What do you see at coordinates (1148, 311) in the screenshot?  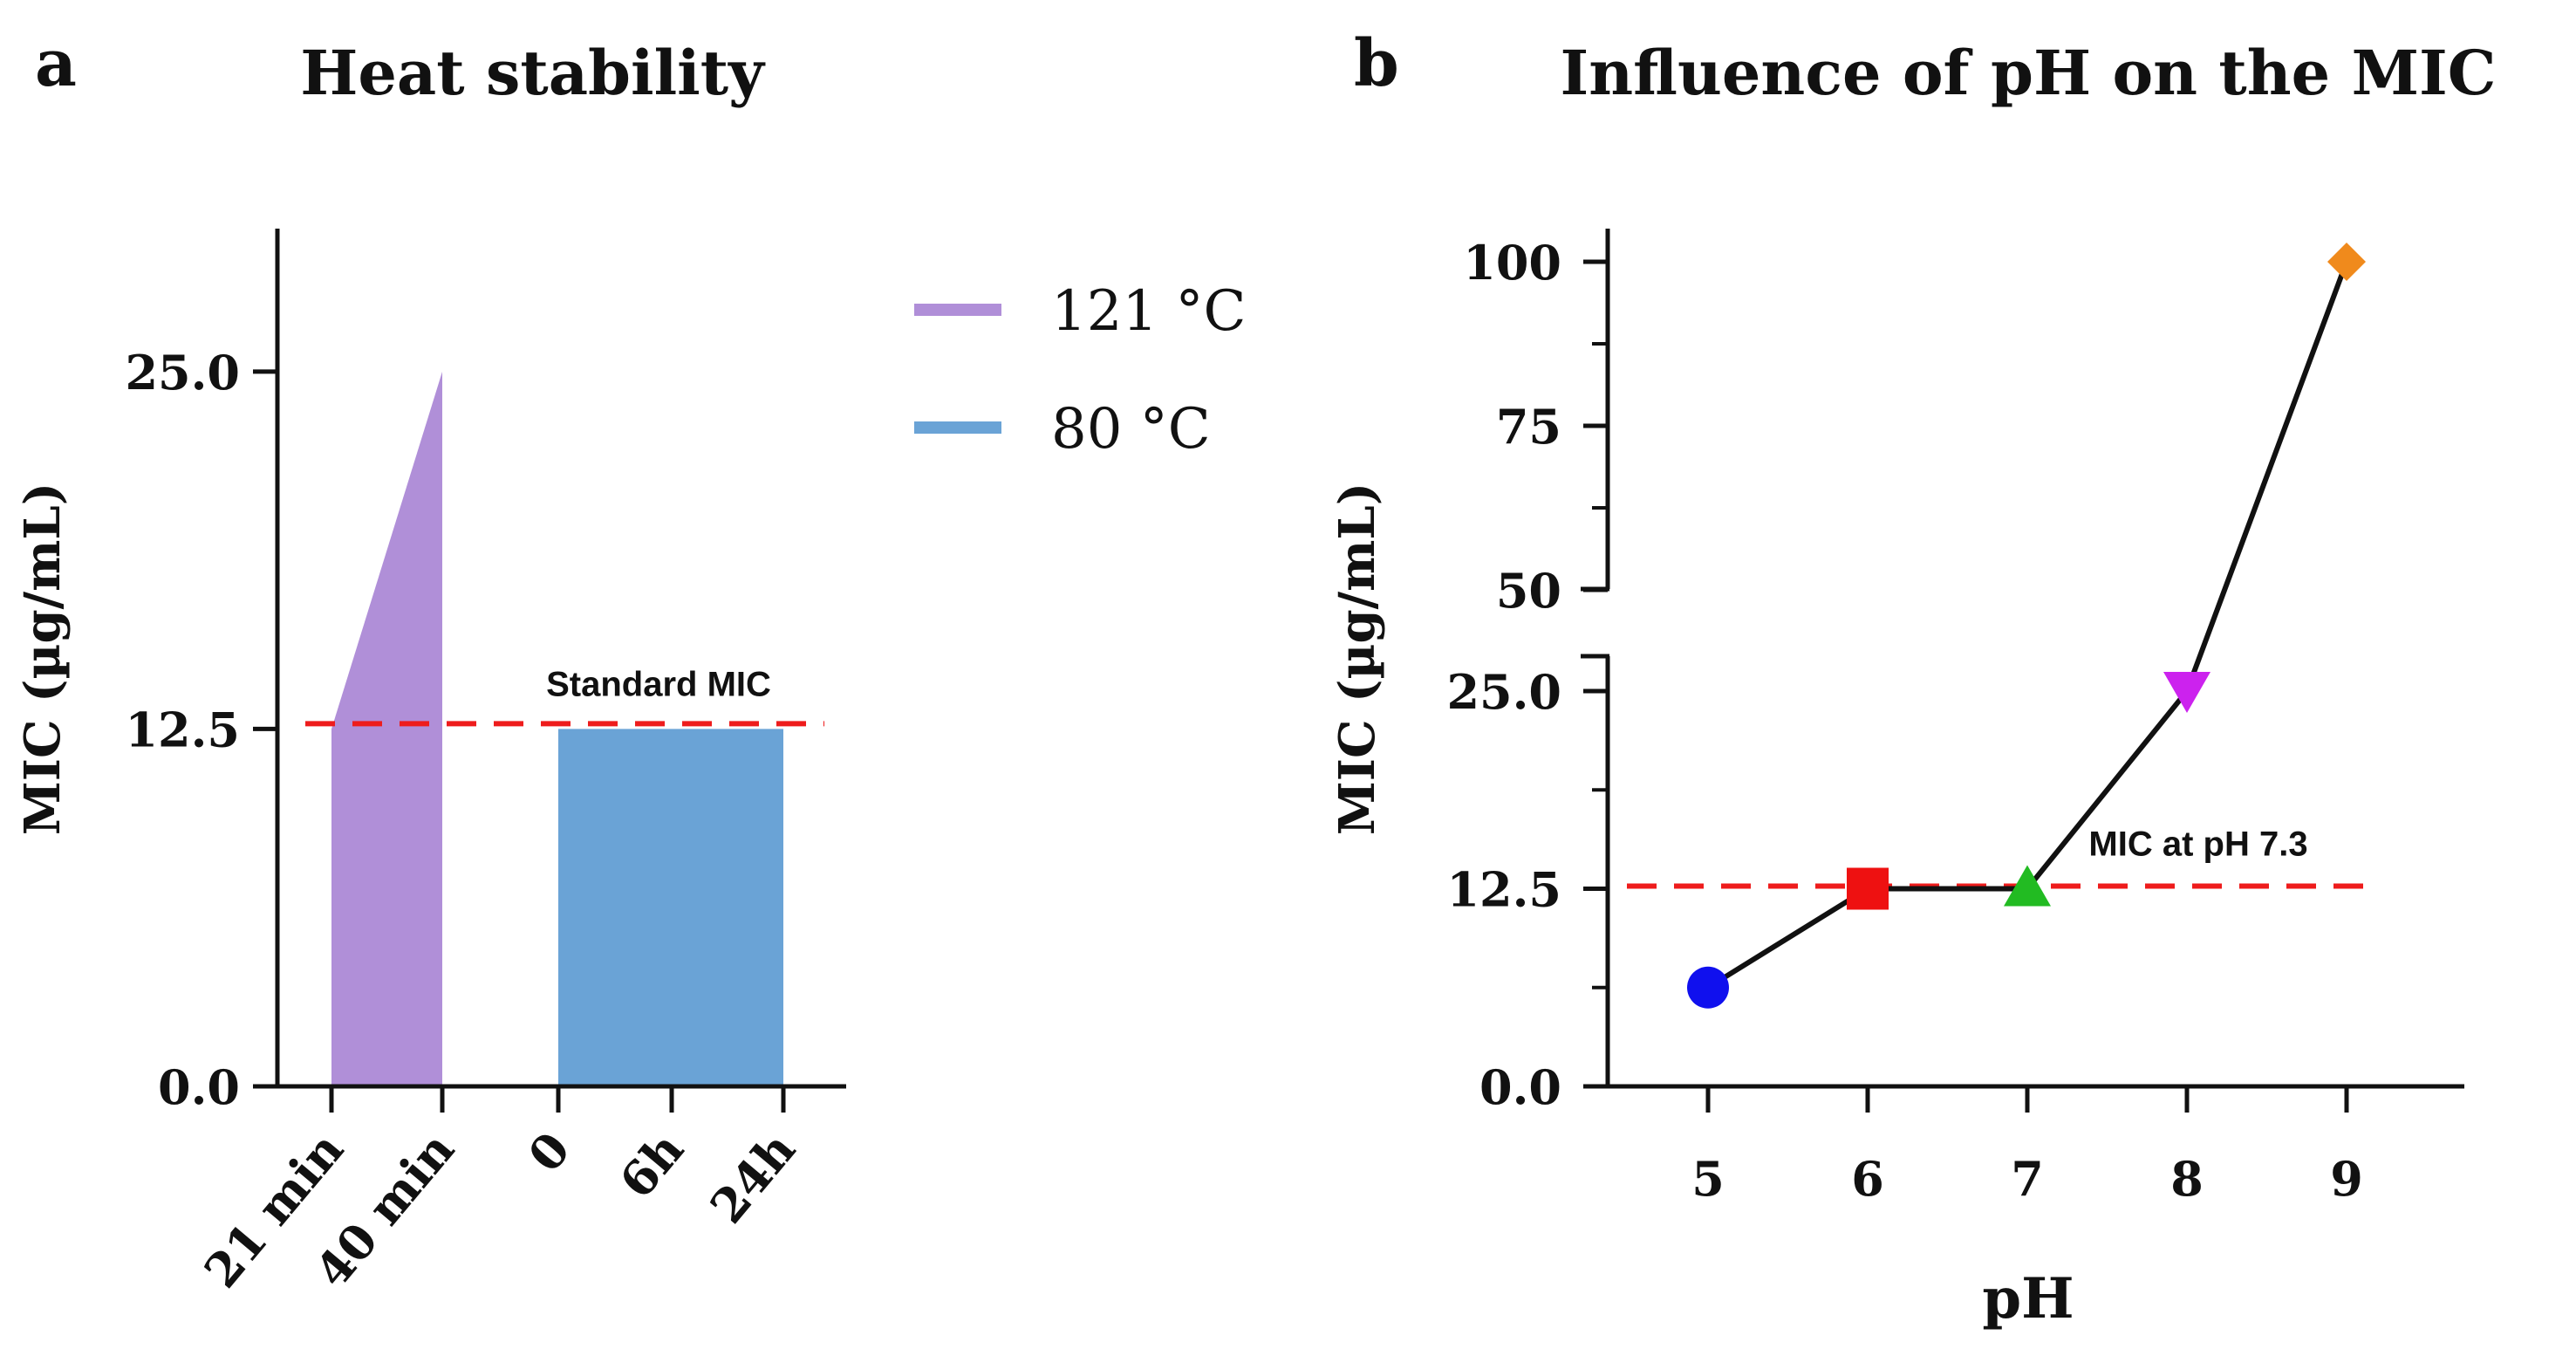 I see `legend-label-121c: 121 °C` at bounding box center [1148, 311].